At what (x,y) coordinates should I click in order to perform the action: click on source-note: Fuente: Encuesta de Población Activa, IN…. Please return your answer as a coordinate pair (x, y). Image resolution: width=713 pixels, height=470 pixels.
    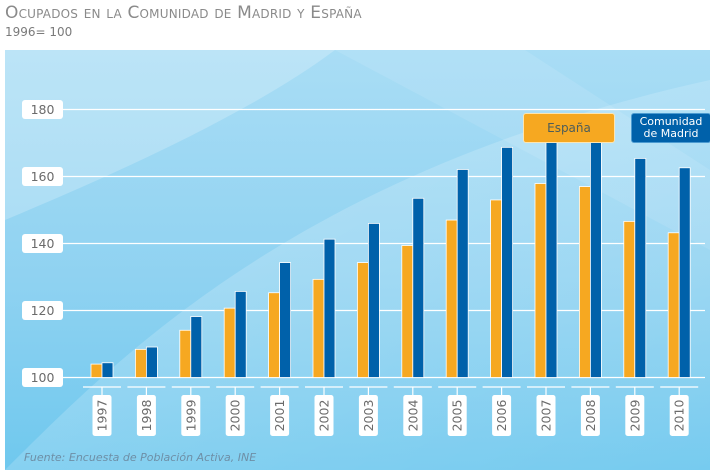
    Looking at the image, I should click on (140, 457).